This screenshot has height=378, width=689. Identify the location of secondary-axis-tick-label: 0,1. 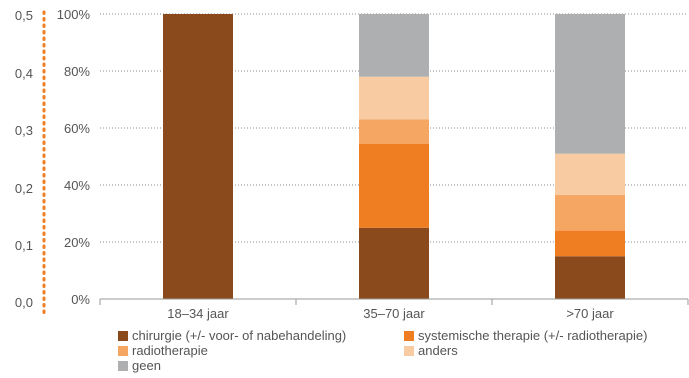
(24, 245).